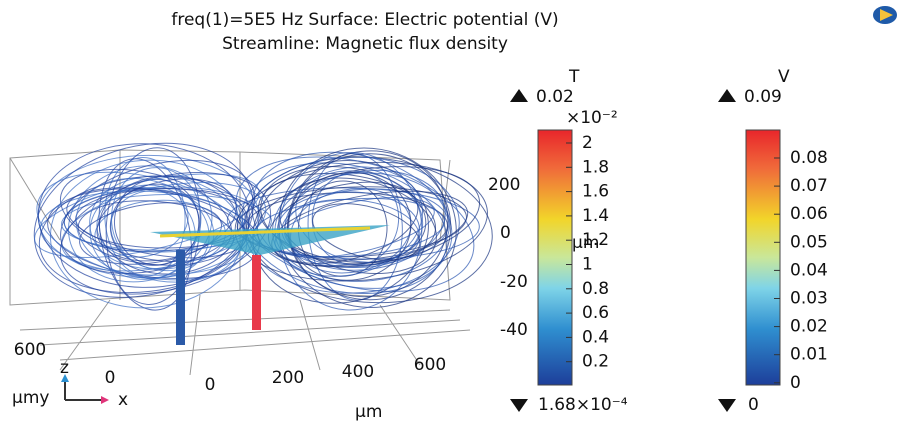 The height and width of the screenshot is (428, 917). I want to click on colorbar-min: 1.68×10⁻⁴, so click(583, 405).